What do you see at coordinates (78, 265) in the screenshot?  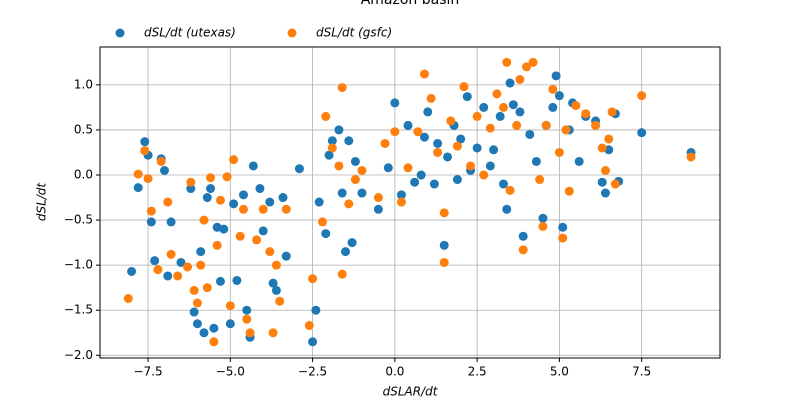 I see `y-tick-label: −1.0` at bounding box center [78, 265].